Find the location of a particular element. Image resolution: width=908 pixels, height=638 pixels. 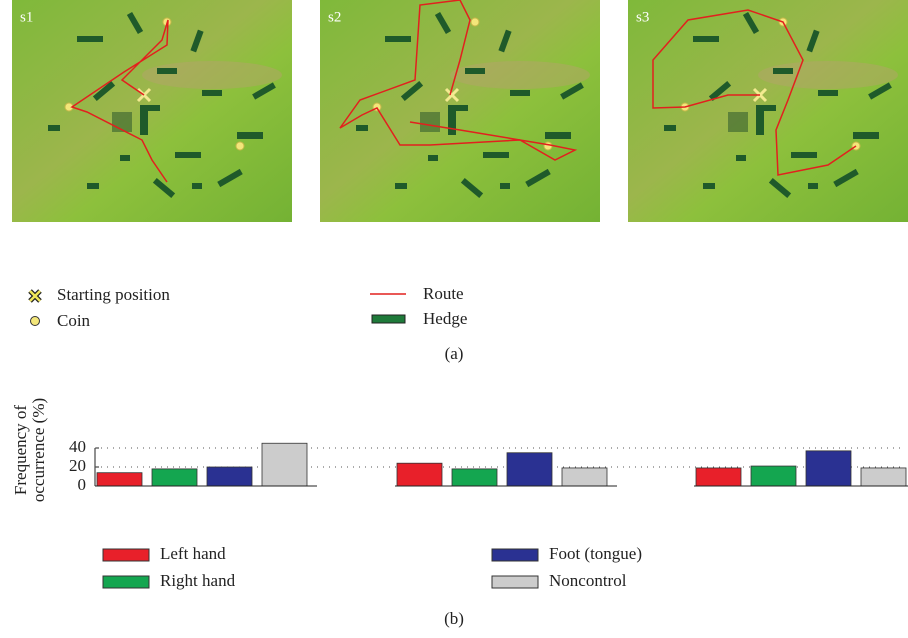

y-tick-label: 0 is located at coordinates (82, 484).